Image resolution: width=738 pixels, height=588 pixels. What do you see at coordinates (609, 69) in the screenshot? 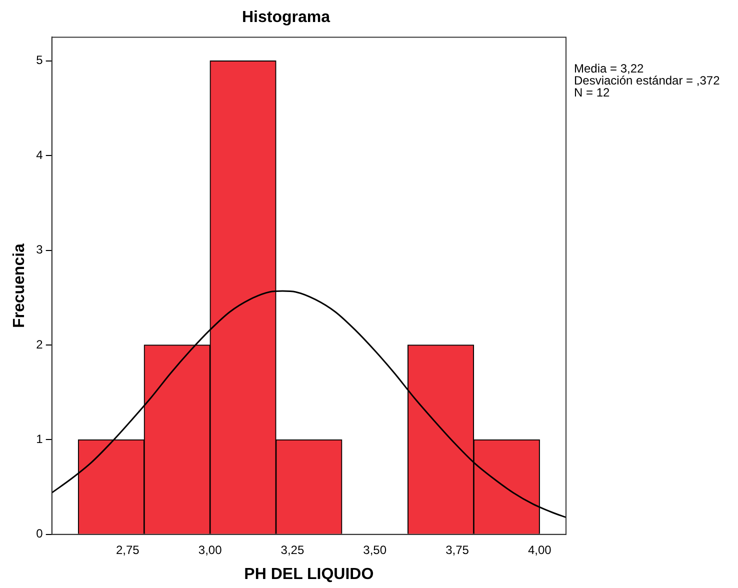
I see `text: Media = 3,22` at bounding box center [609, 69].